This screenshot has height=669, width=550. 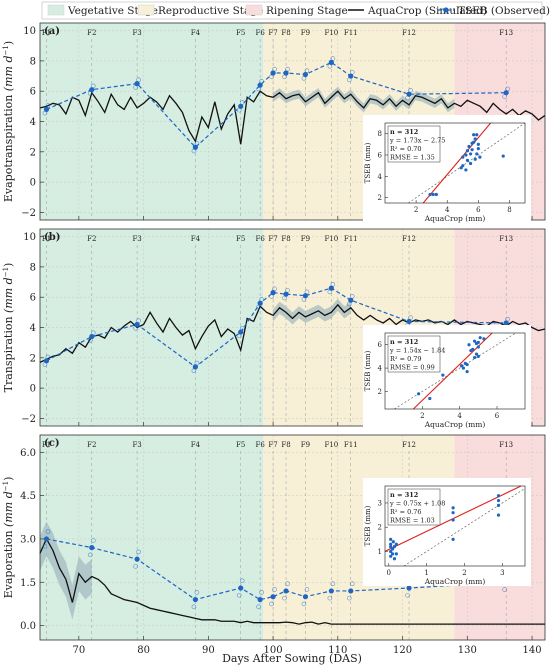 I want to click on y-tick-label: −2, so click(x=28, y=213).